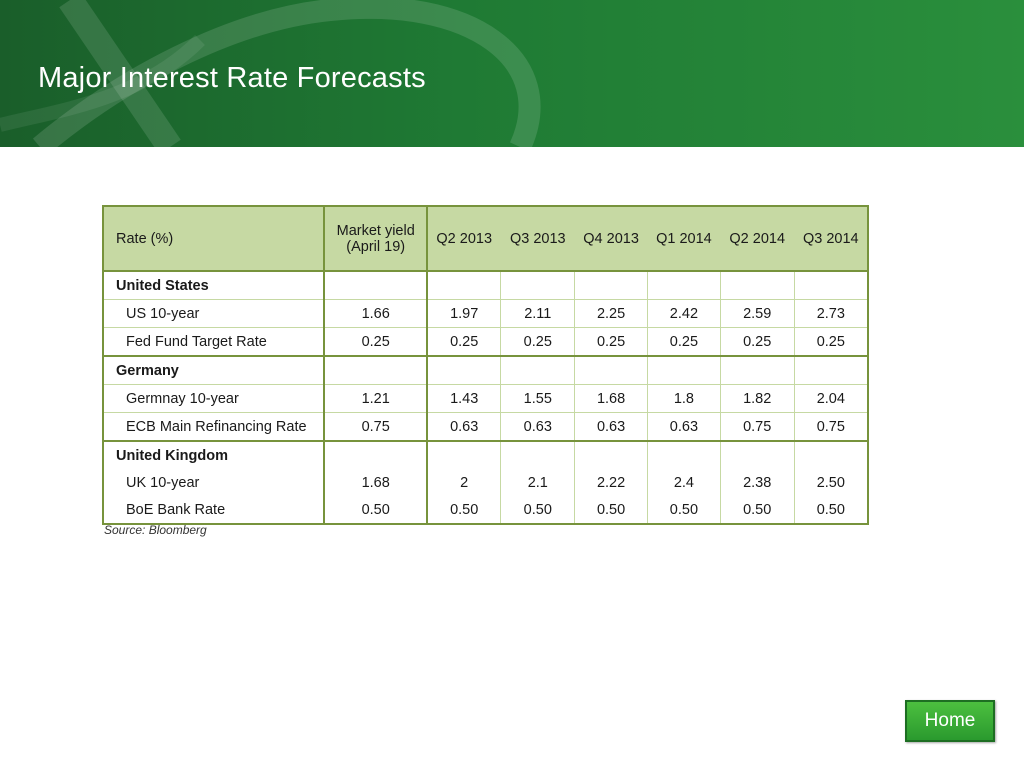  I want to click on group-label: Germany, so click(213, 370).